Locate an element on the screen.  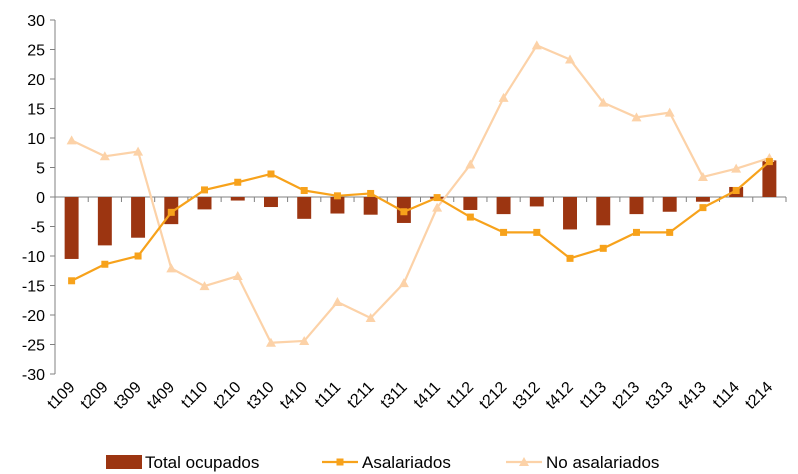
x-tick-label: t209 is located at coordinates (95, 396).